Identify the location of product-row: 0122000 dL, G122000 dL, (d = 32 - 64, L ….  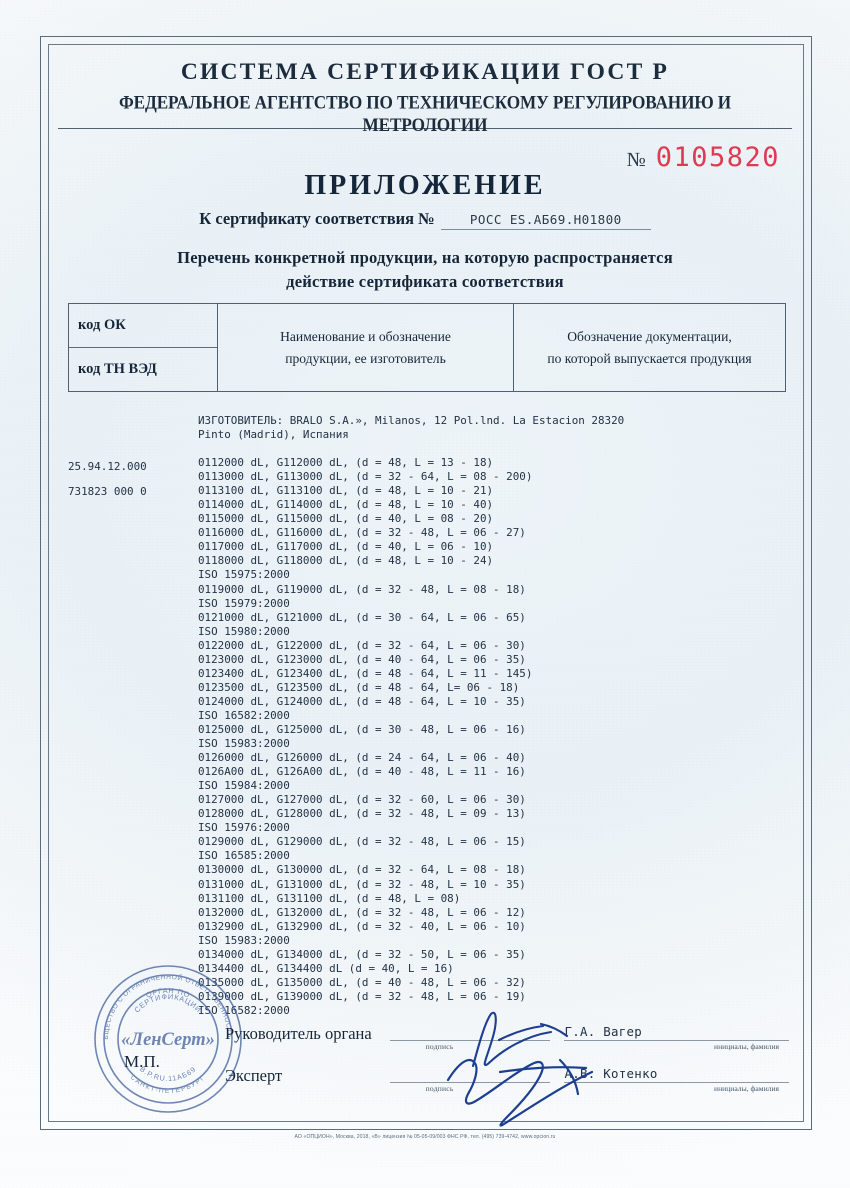
(362, 645).